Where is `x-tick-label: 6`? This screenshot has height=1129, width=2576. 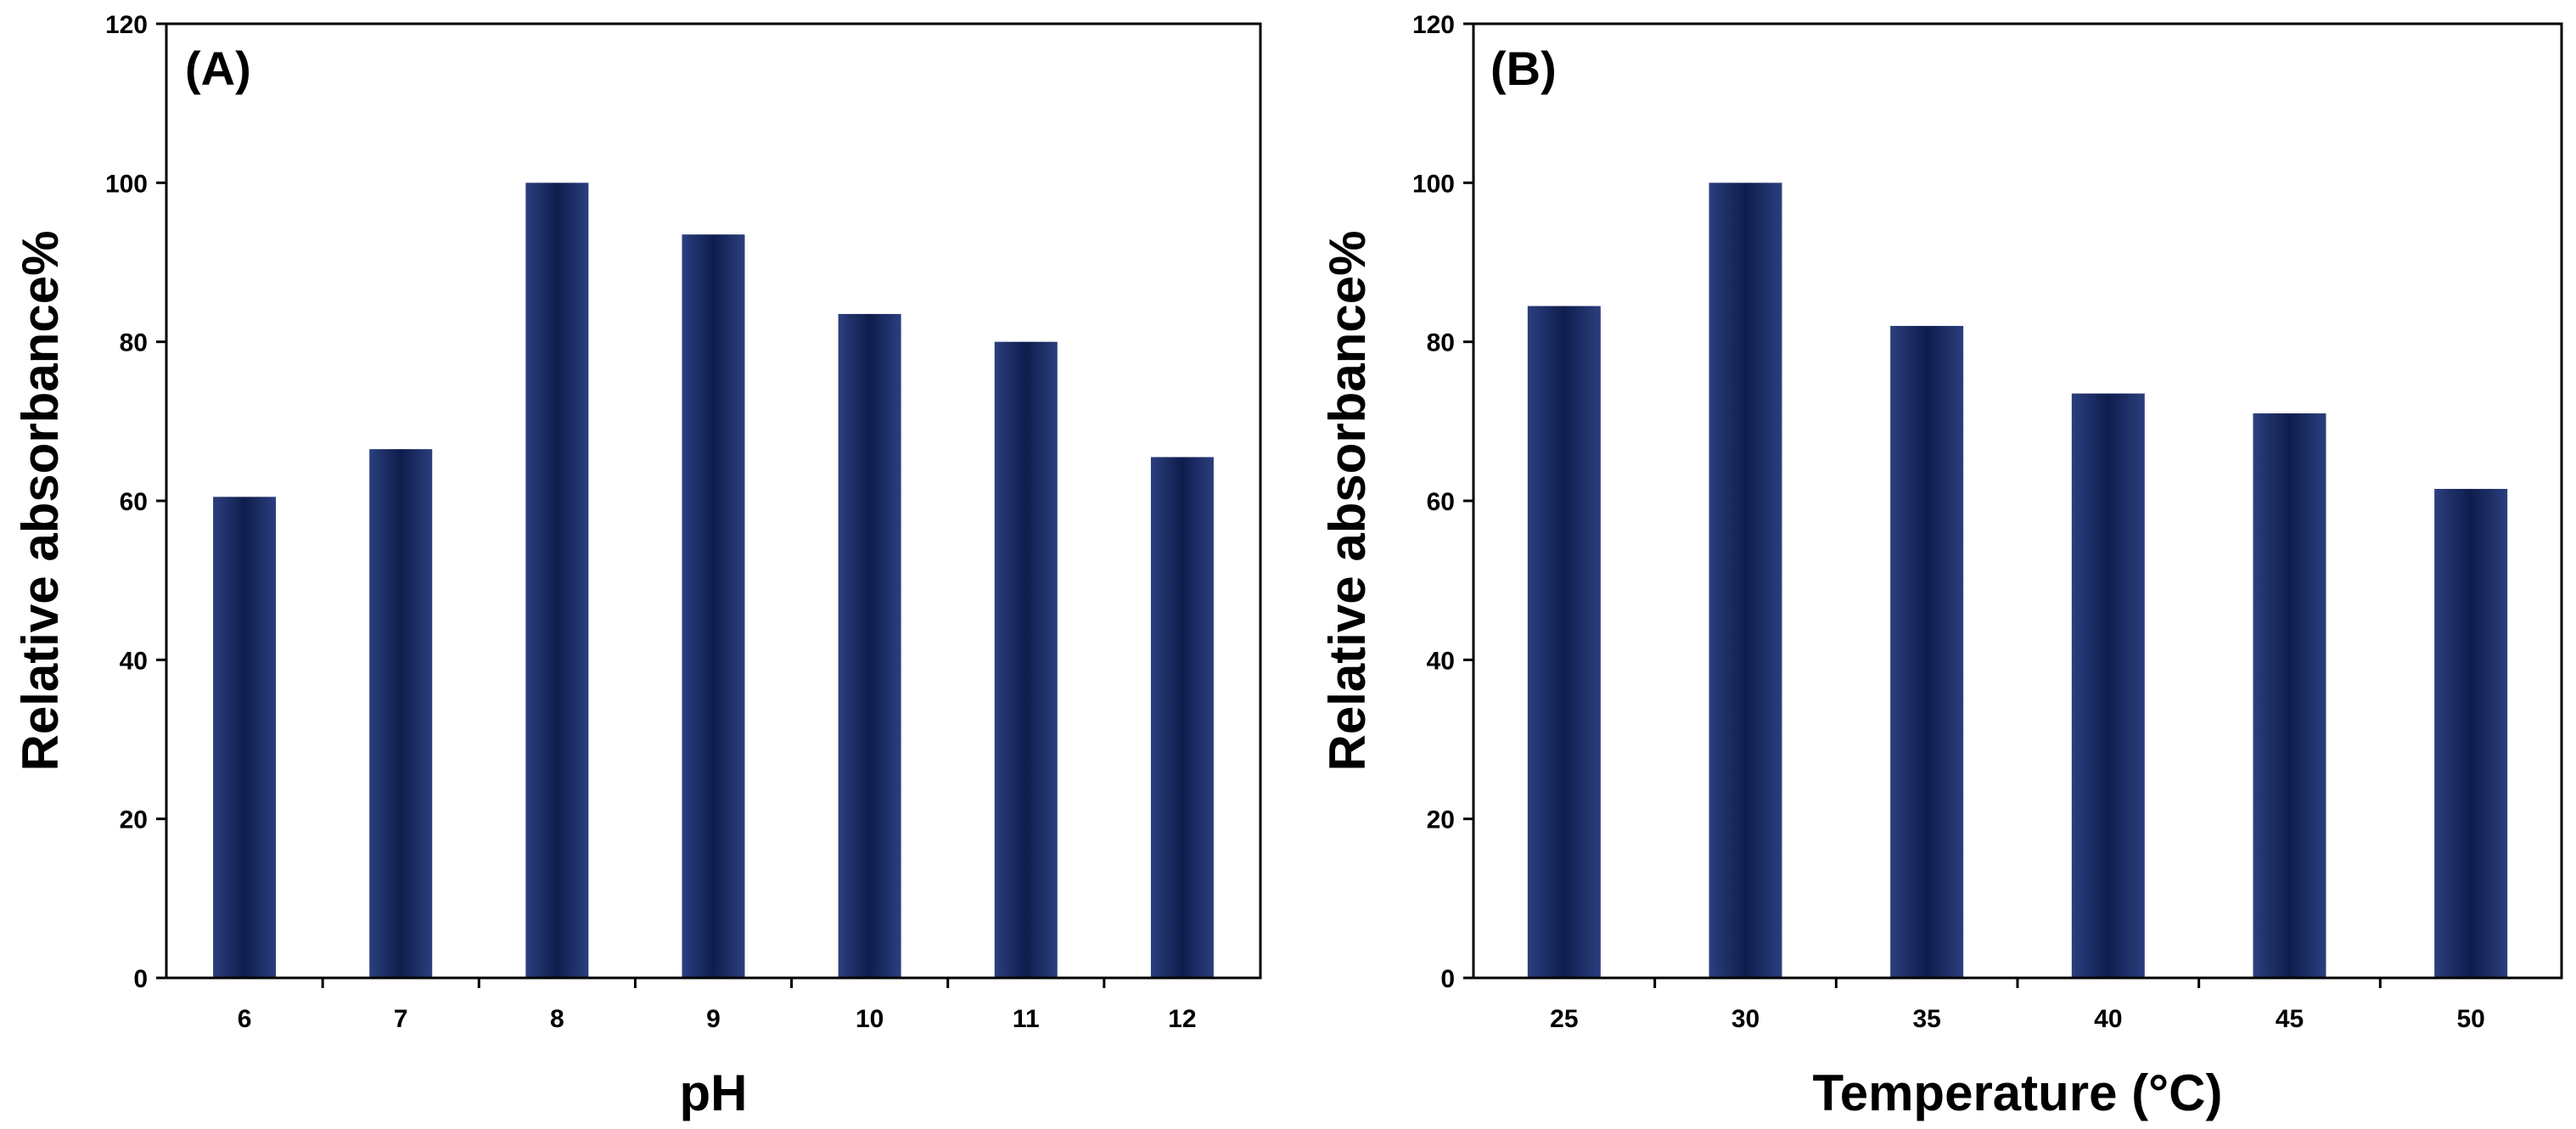 x-tick-label: 6 is located at coordinates (245, 1019).